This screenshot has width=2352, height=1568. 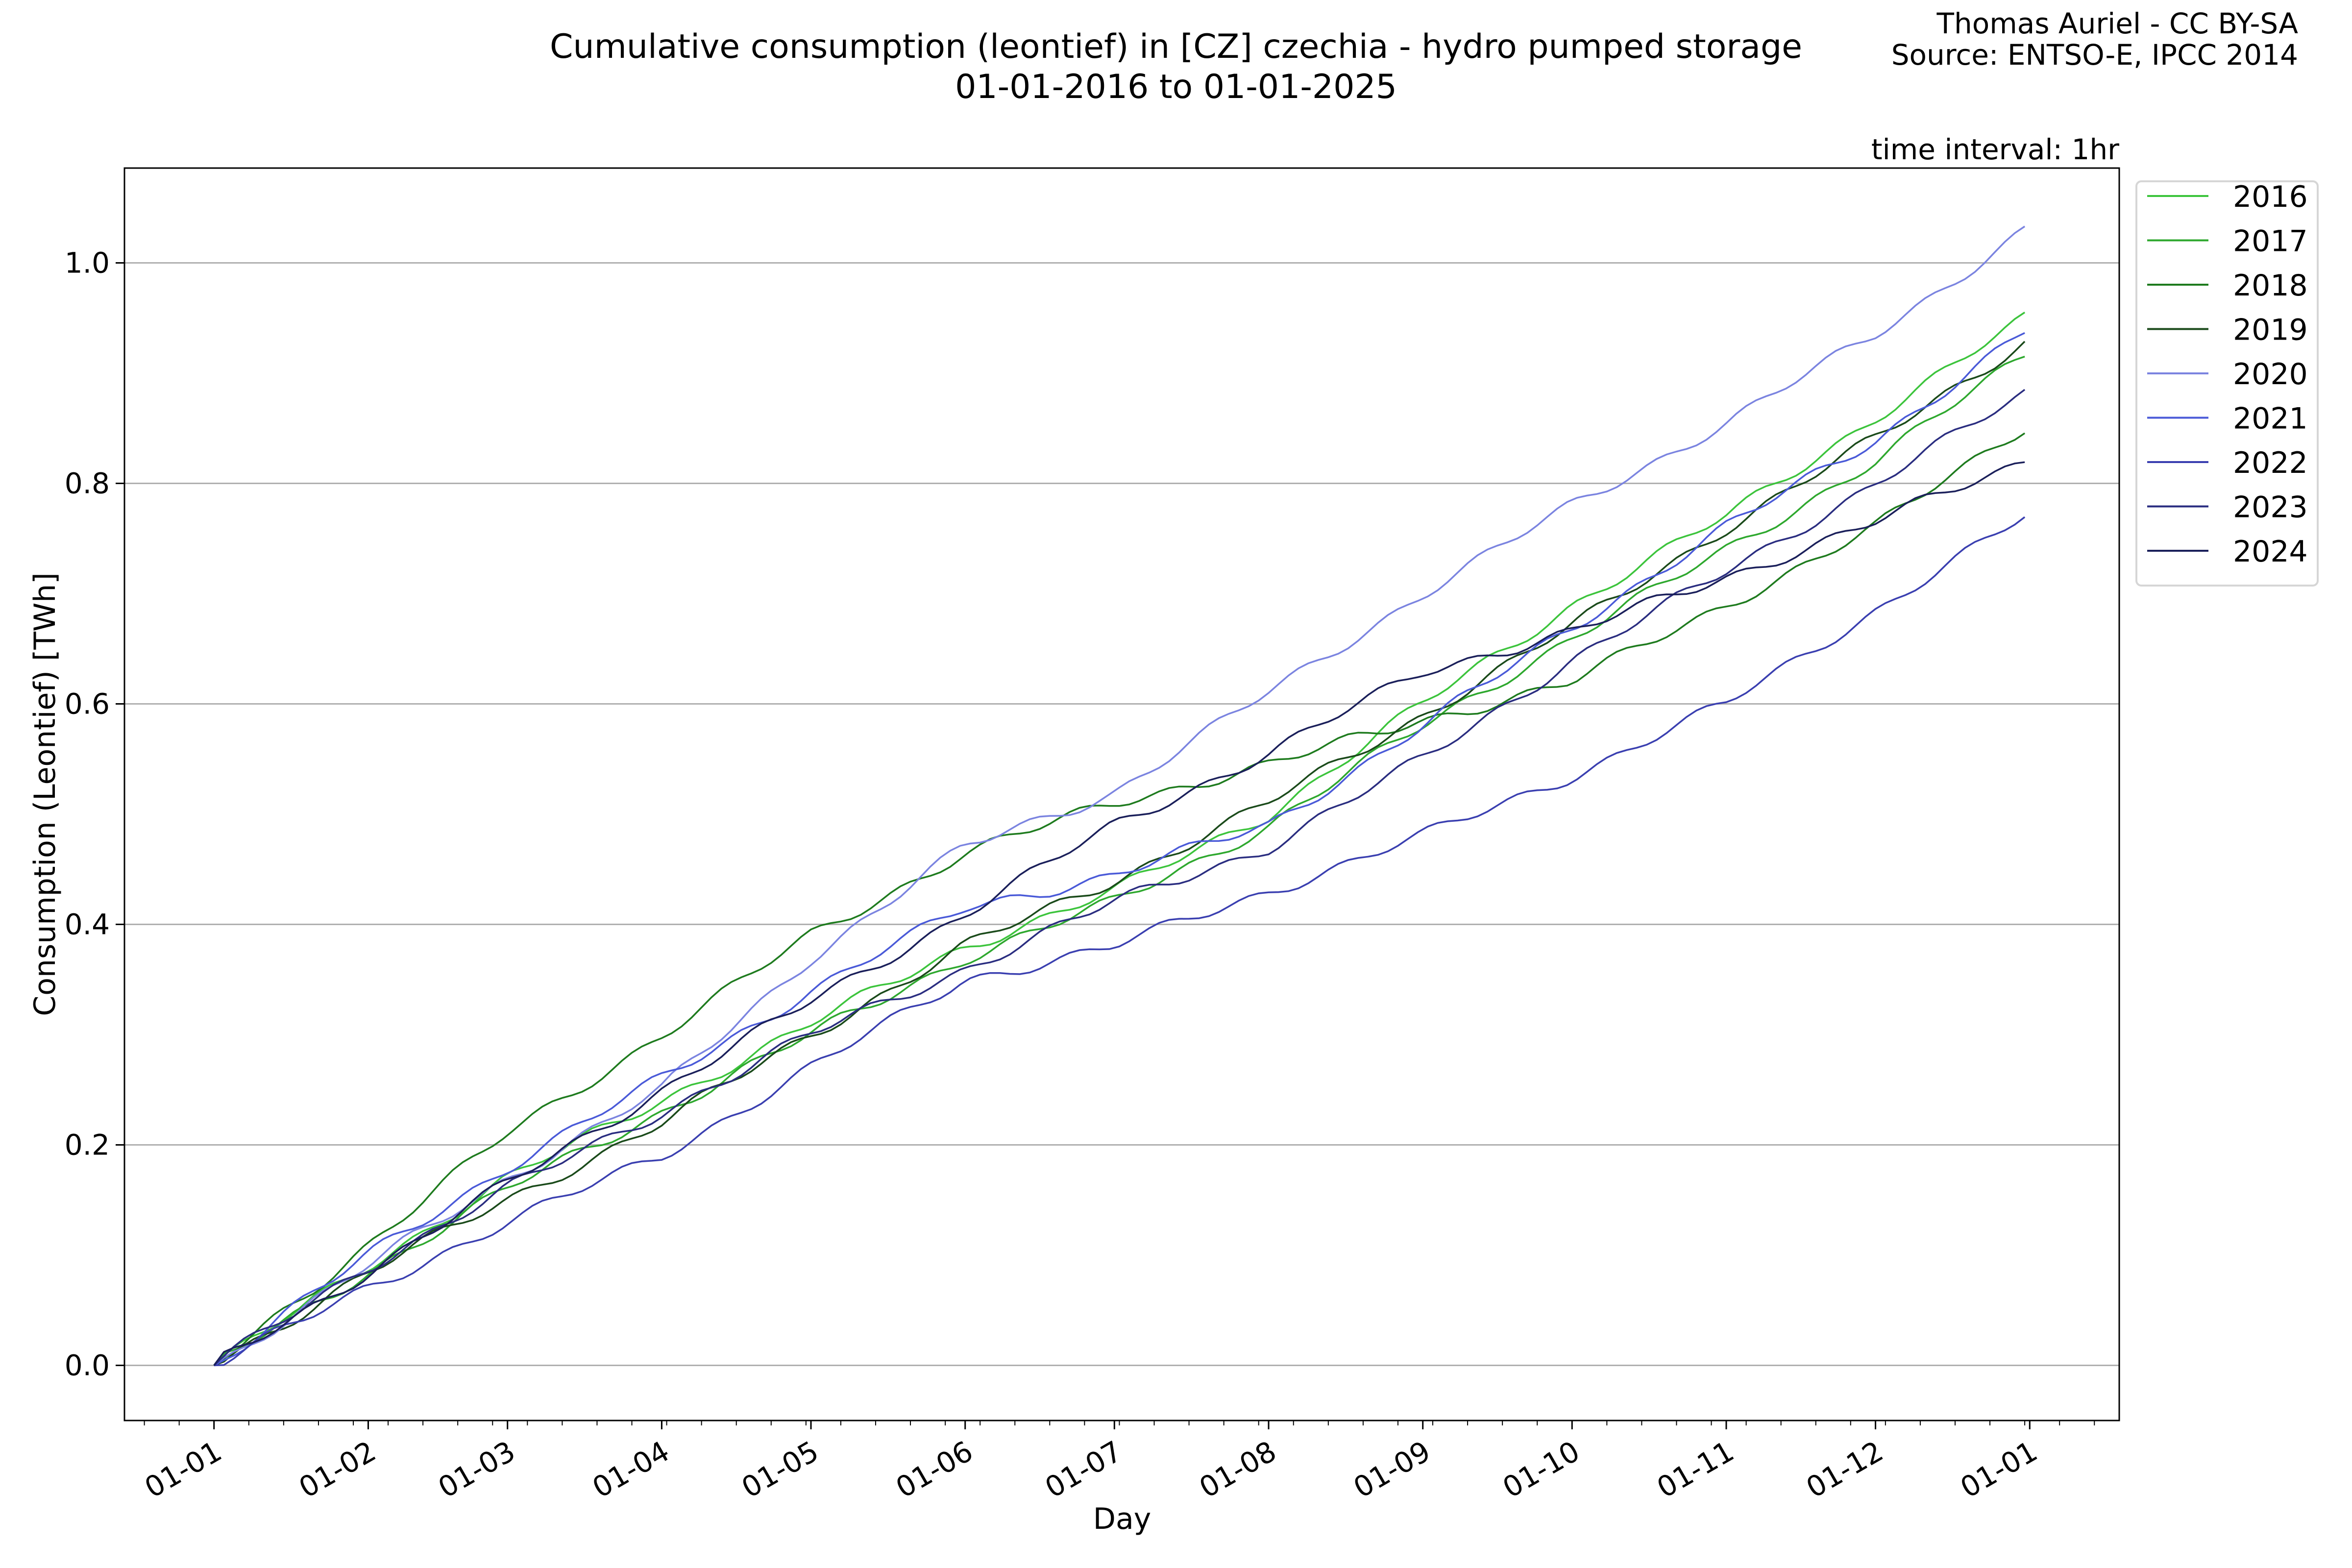 I want to click on legend-label: 2018, so click(x=2270, y=286).